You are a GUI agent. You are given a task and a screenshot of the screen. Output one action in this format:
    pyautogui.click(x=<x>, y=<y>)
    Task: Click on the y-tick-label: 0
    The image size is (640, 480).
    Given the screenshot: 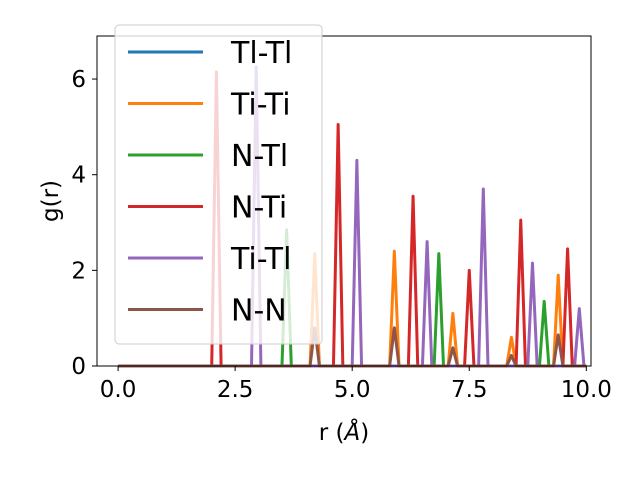 What is the action you would take?
    pyautogui.click(x=78, y=367)
    